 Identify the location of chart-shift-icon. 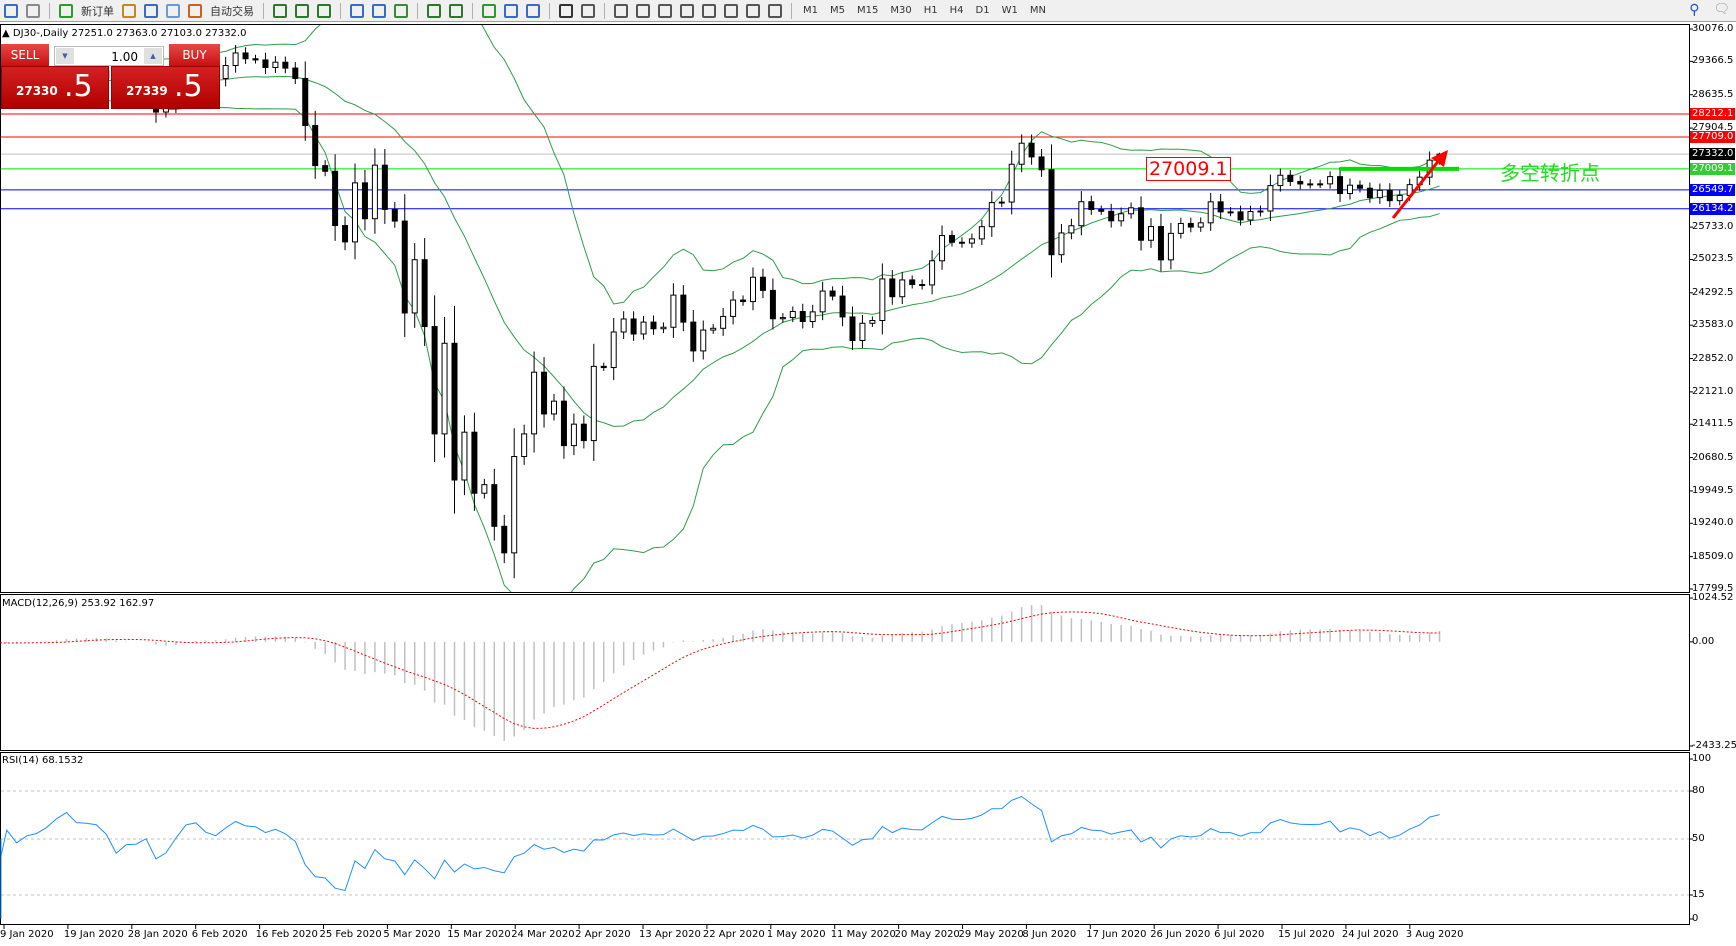
(456, 11).